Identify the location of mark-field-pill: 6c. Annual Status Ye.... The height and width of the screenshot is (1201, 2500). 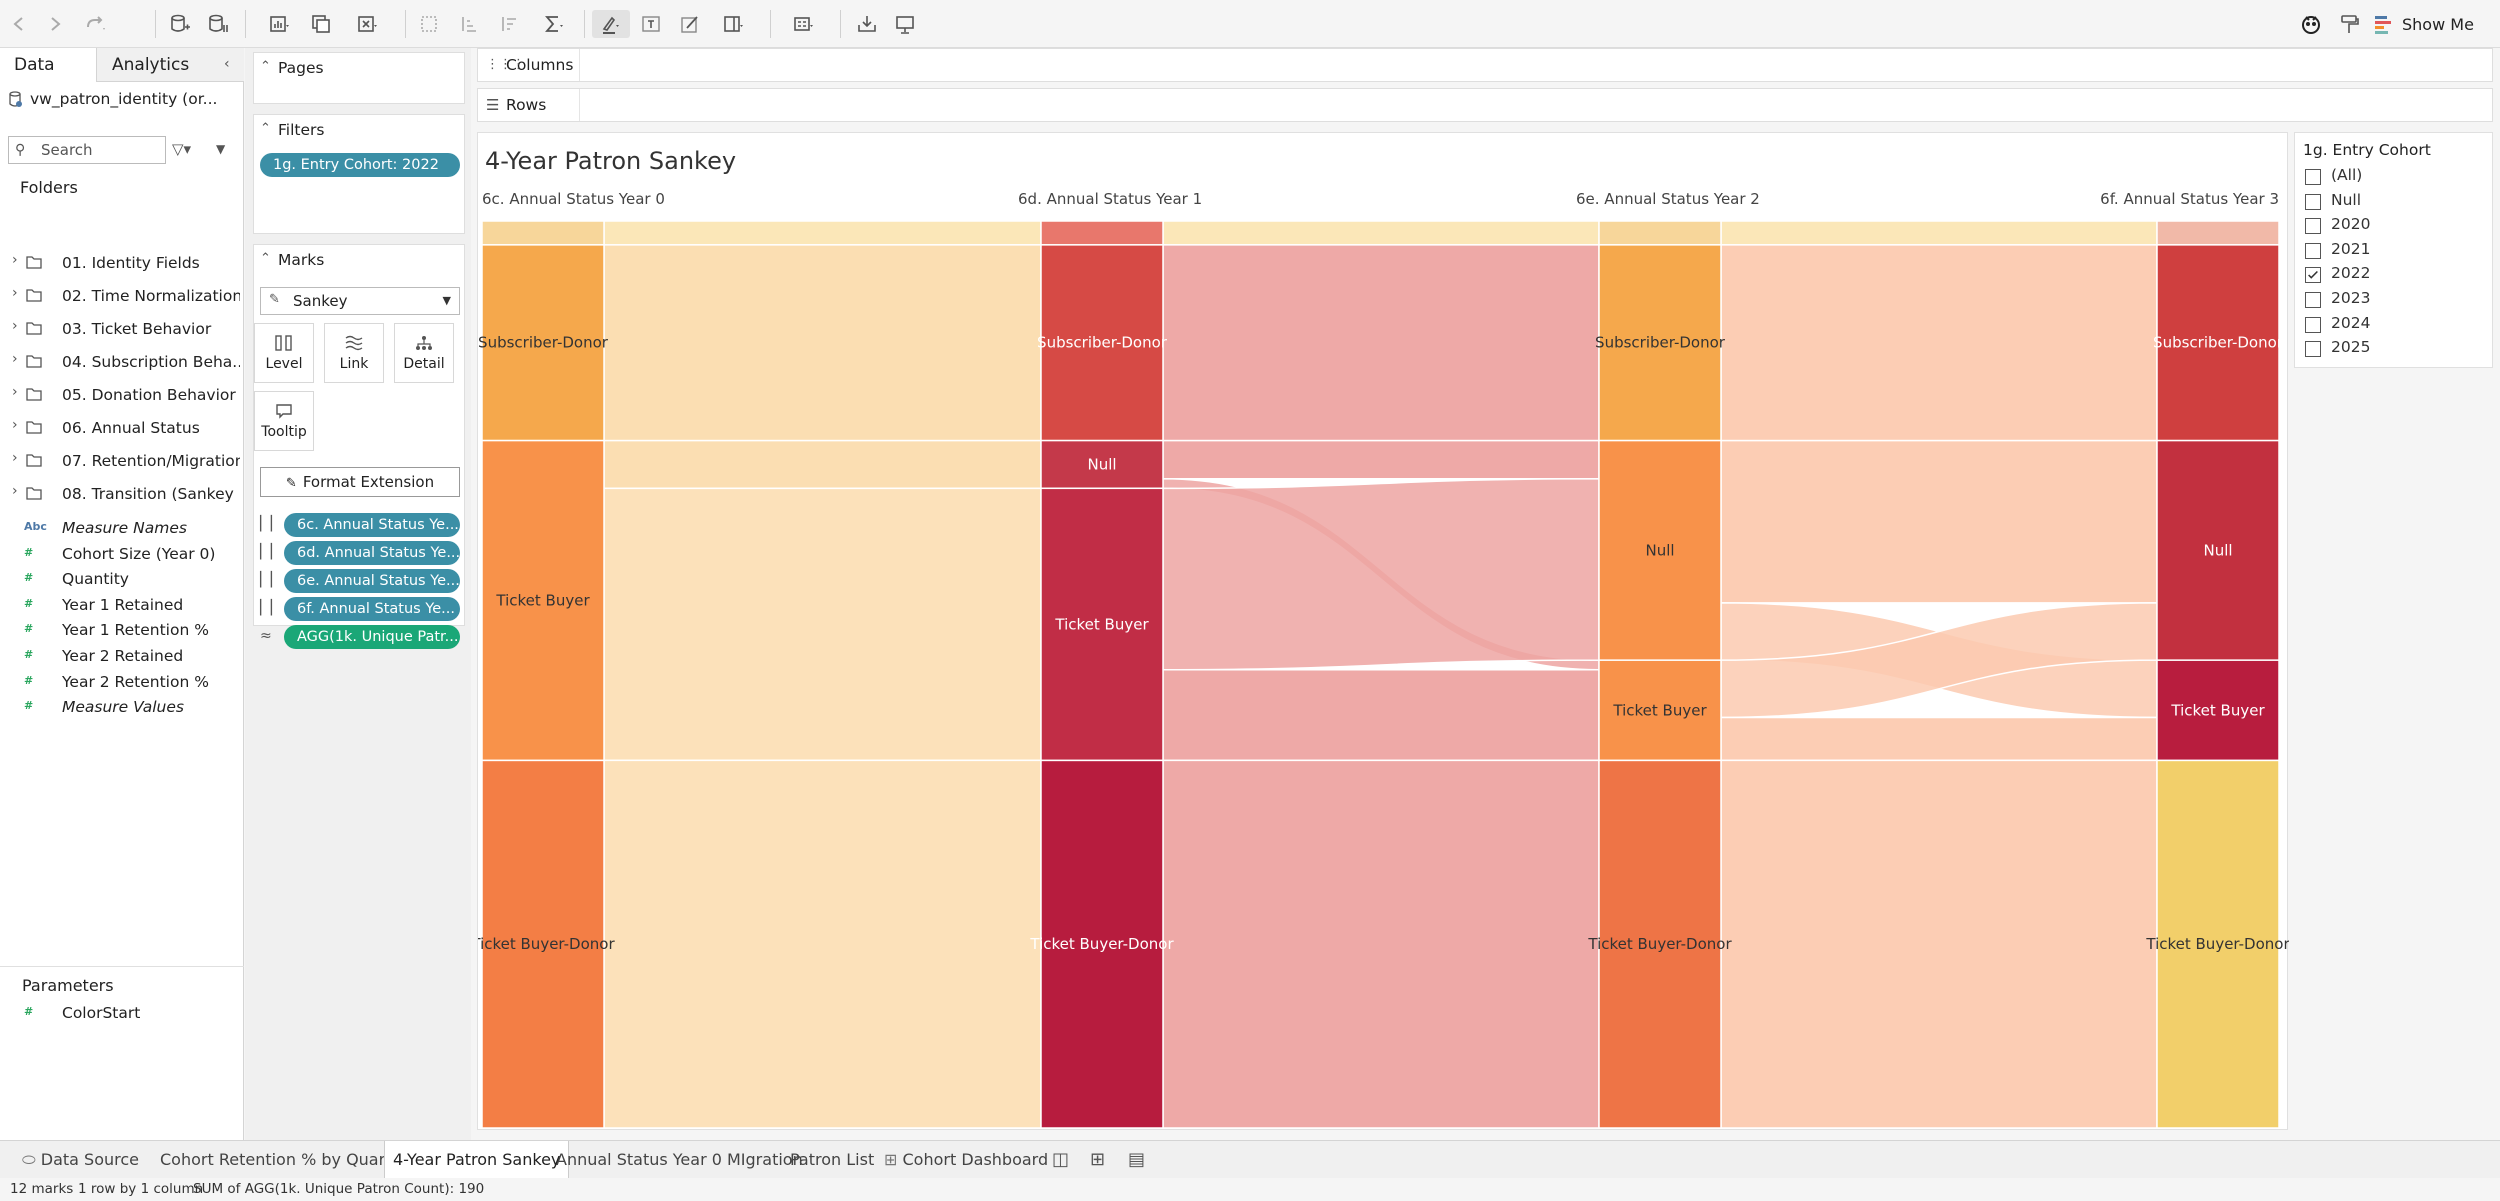
(372, 525).